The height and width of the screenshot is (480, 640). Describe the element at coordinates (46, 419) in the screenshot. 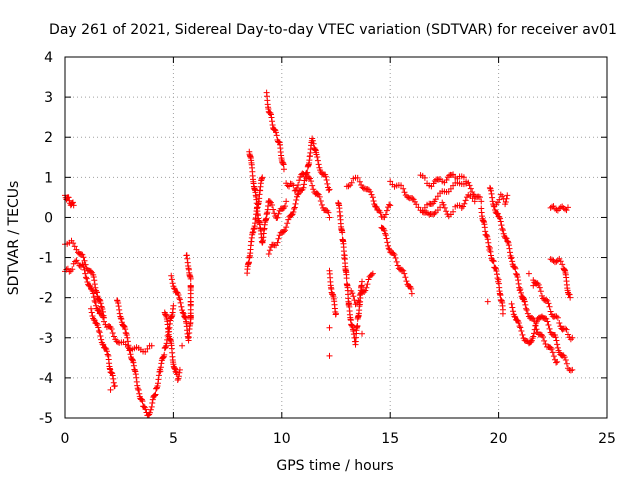

I see `y-tick-label: -5` at that location.